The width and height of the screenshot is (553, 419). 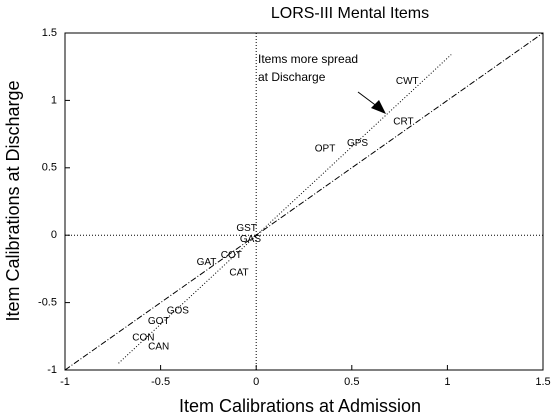 I want to click on point-label: GOS, so click(x=178, y=310).